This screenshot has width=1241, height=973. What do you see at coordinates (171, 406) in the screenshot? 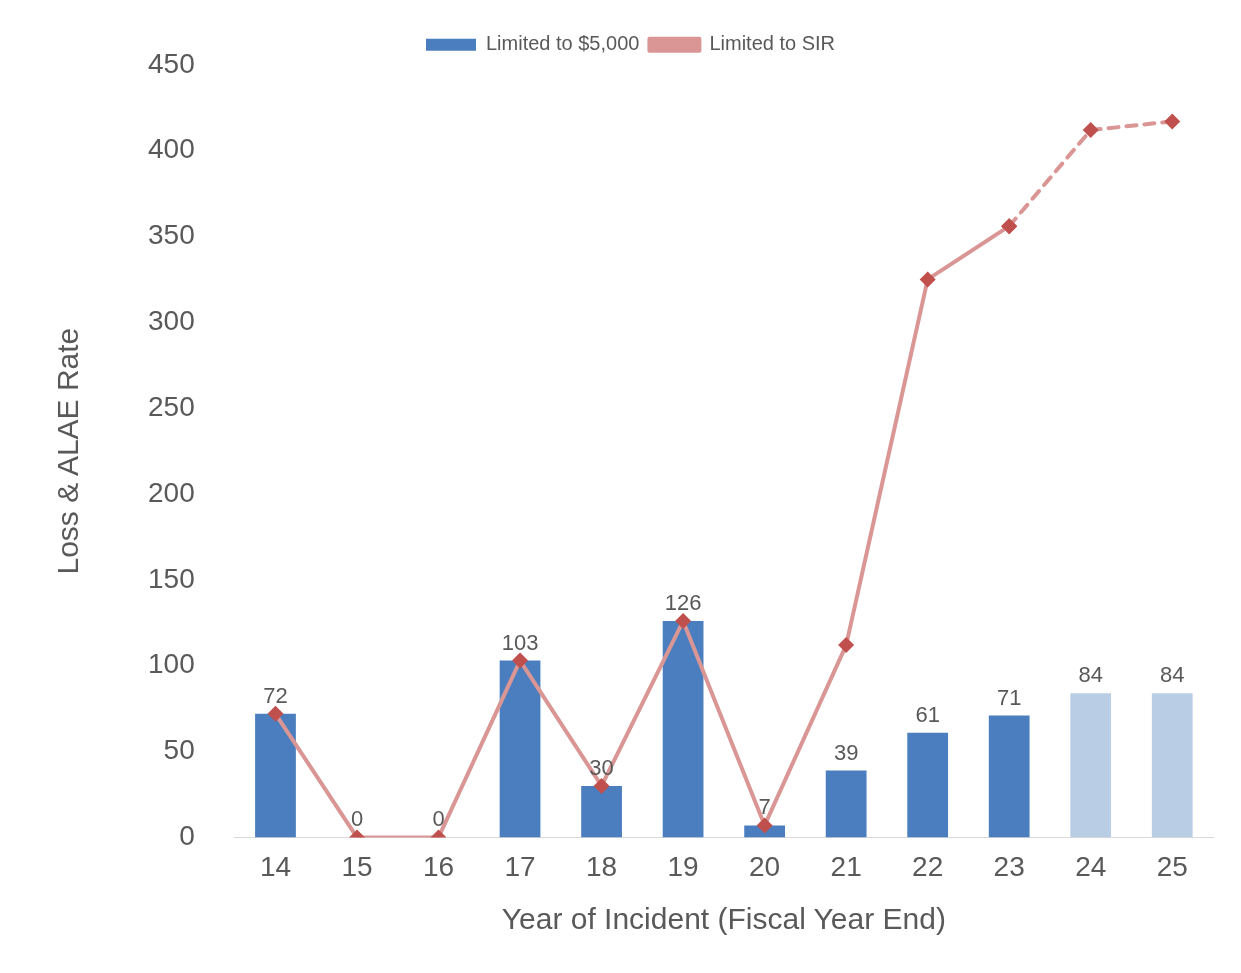
I see `y-tick-label: 250` at bounding box center [171, 406].